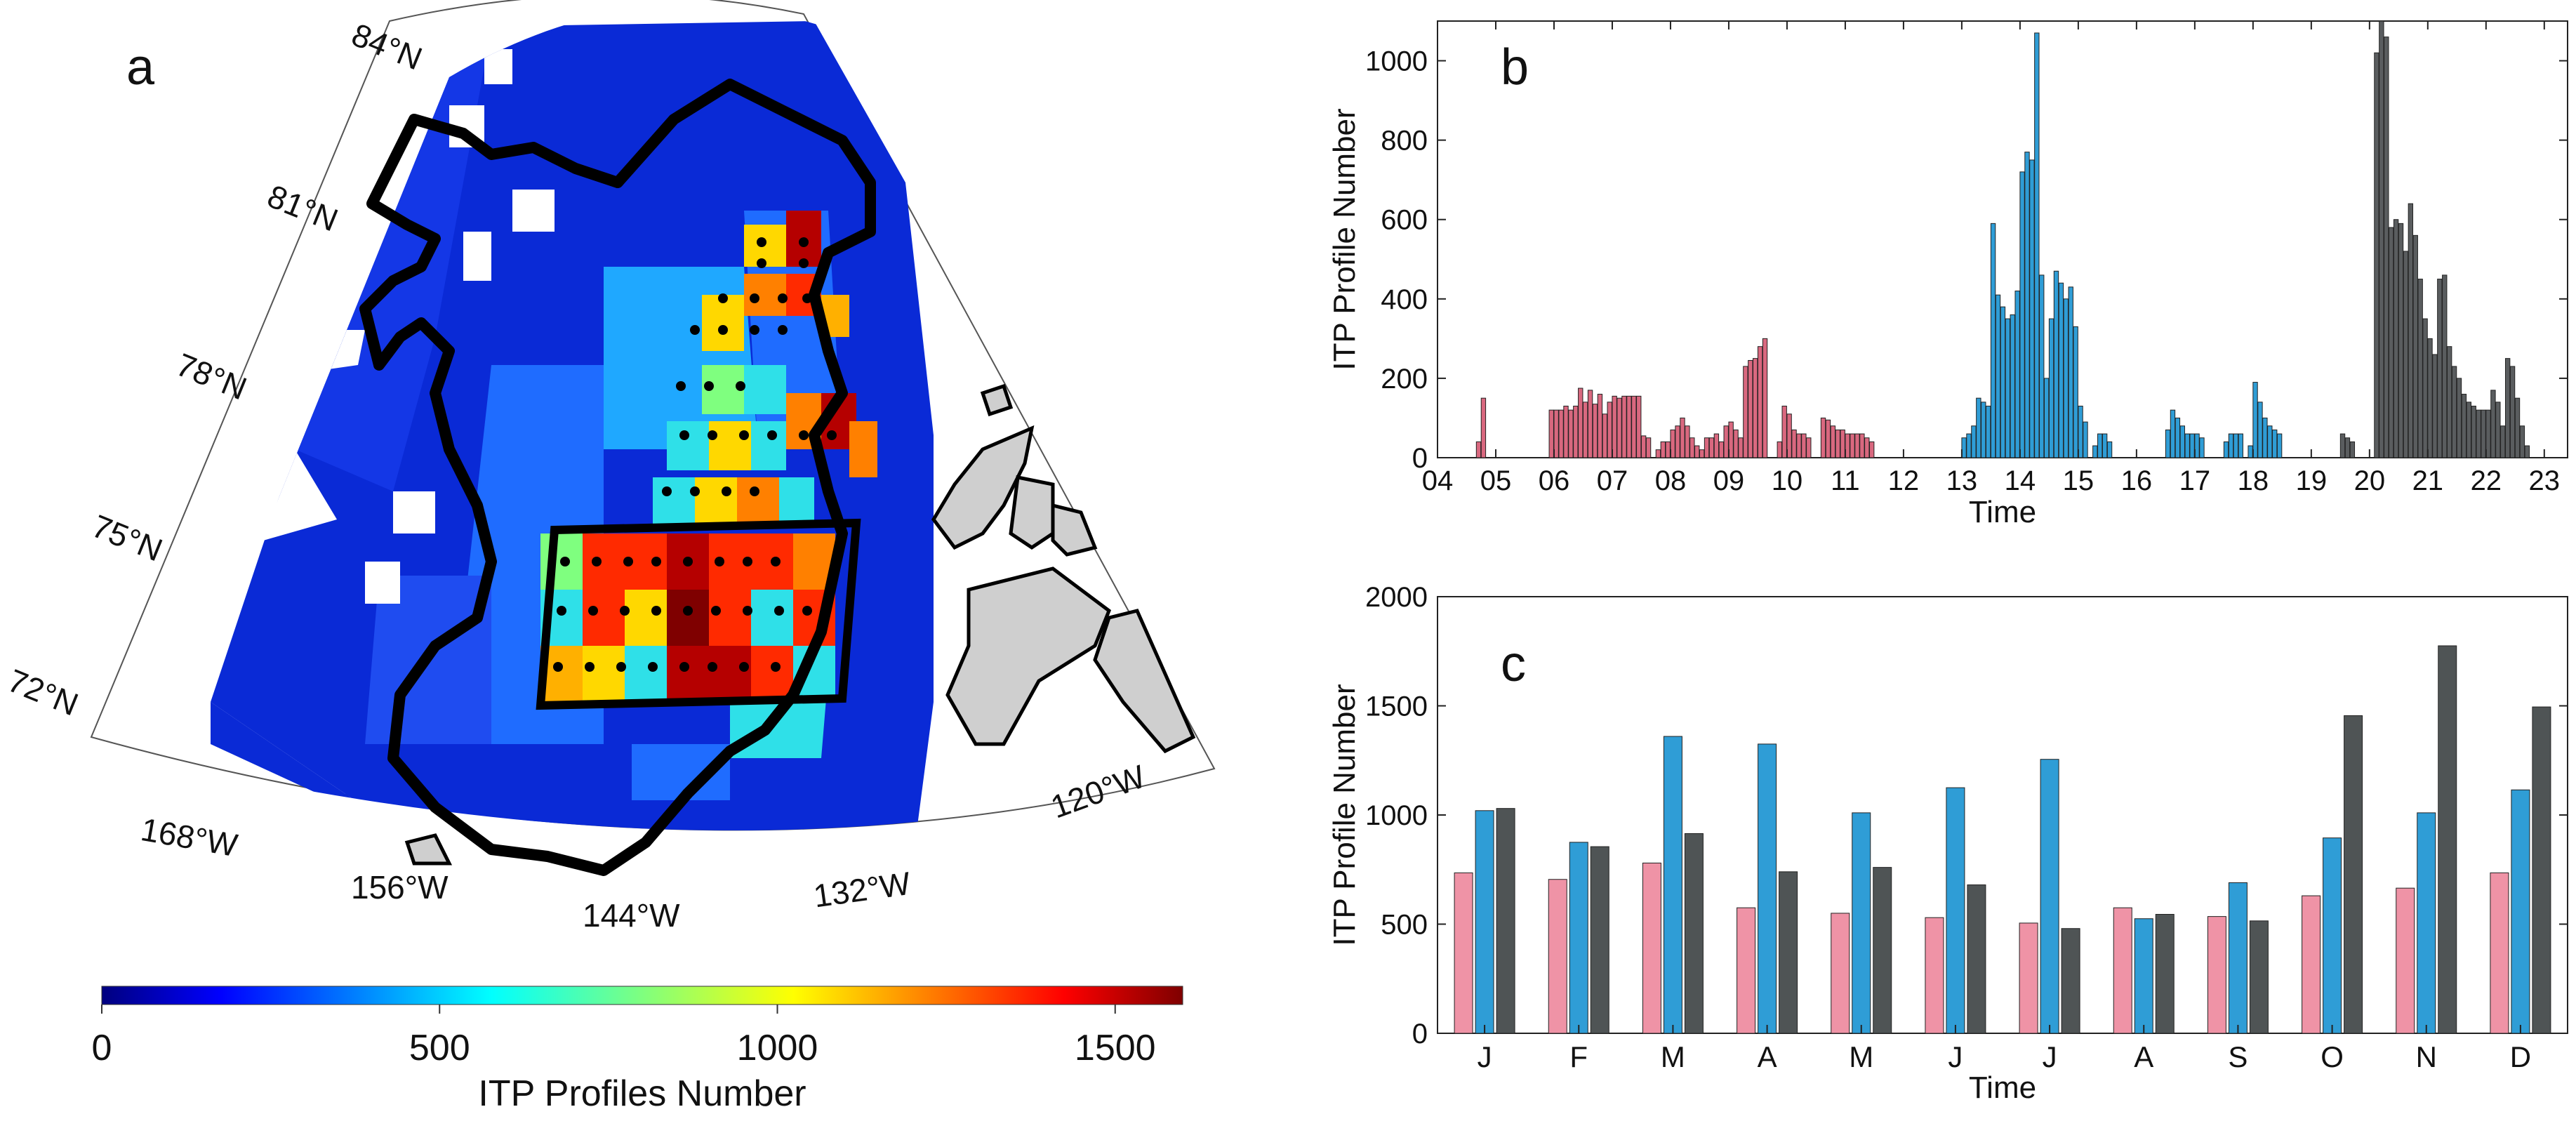 The height and width of the screenshot is (1140, 2576). What do you see at coordinates (2137, 480) in the screenshot?
I see `panel-b-xtick-label: 16` at bounding box center [2137, 480].